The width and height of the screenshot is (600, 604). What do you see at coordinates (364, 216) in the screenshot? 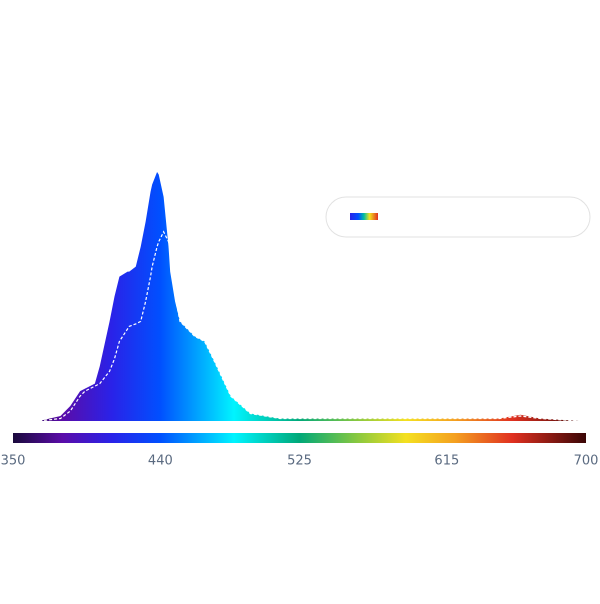
I see `legend-swatch` at bounding box center [364, 216].